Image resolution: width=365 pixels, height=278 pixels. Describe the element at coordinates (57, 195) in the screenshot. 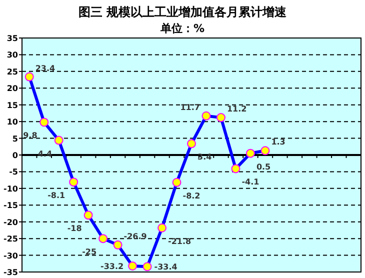

I see `data-label: -8.1` at that location.